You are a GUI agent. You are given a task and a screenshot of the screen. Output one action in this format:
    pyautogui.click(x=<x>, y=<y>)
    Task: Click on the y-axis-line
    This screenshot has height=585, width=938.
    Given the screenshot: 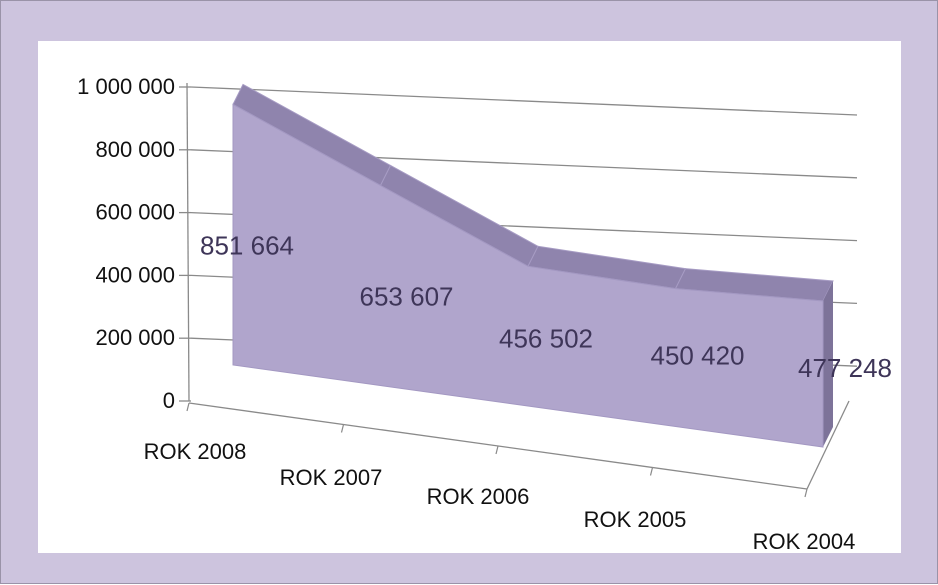 What is the action you would take?
    pyautogui.click(x=188, y=242)
    